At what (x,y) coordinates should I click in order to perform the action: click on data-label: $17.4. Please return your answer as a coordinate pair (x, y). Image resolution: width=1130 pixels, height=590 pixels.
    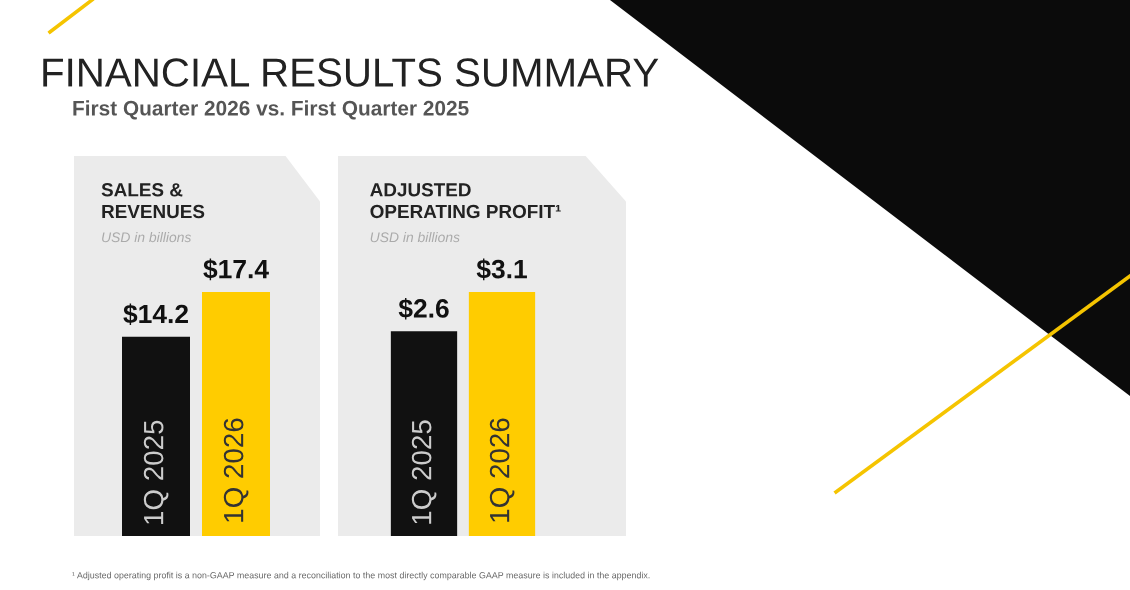
    Looking at the image, I should click on (236, 269).